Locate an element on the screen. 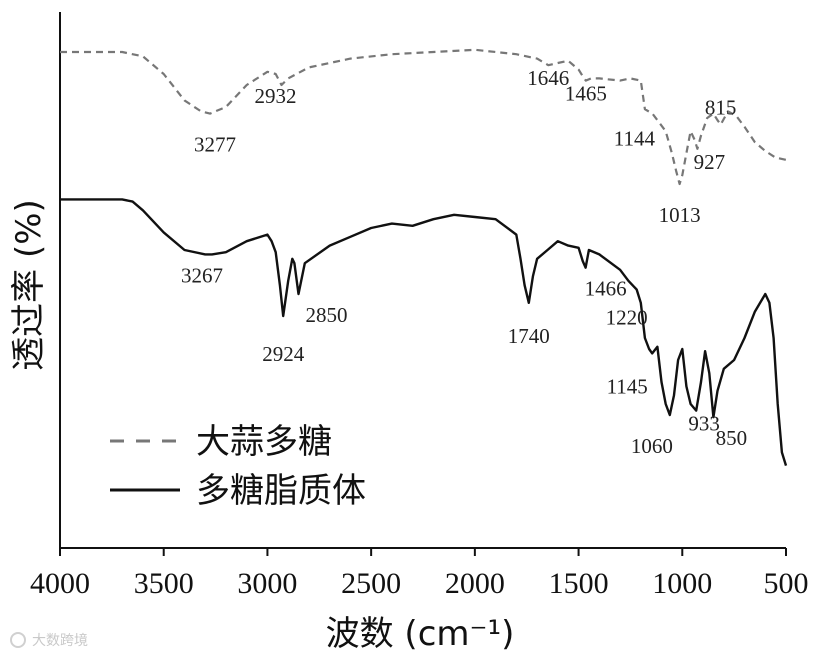 The width and height of the screenshot is (819, 656). peak-label: 933 is located at coordinates (704, 424).